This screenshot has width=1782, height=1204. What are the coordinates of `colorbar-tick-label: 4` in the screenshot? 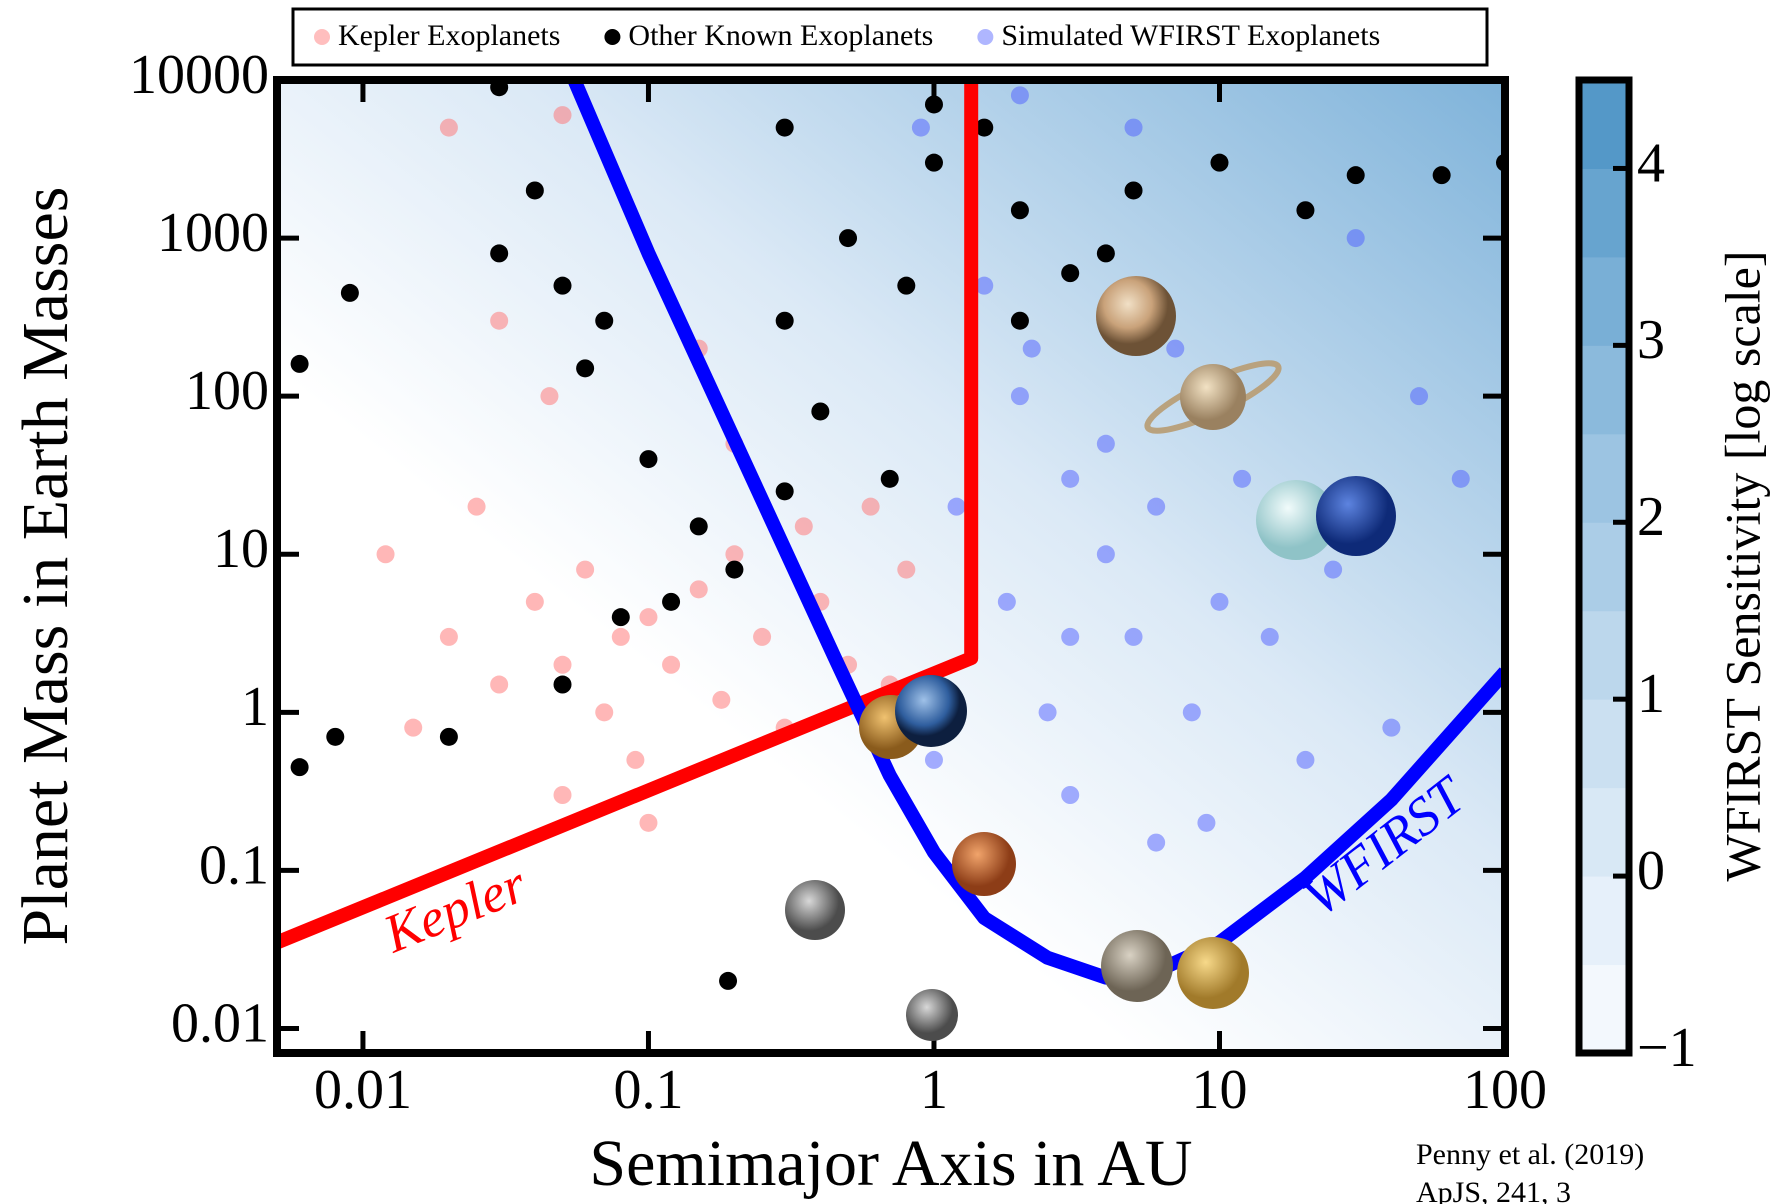 It's located at (1651, 163).